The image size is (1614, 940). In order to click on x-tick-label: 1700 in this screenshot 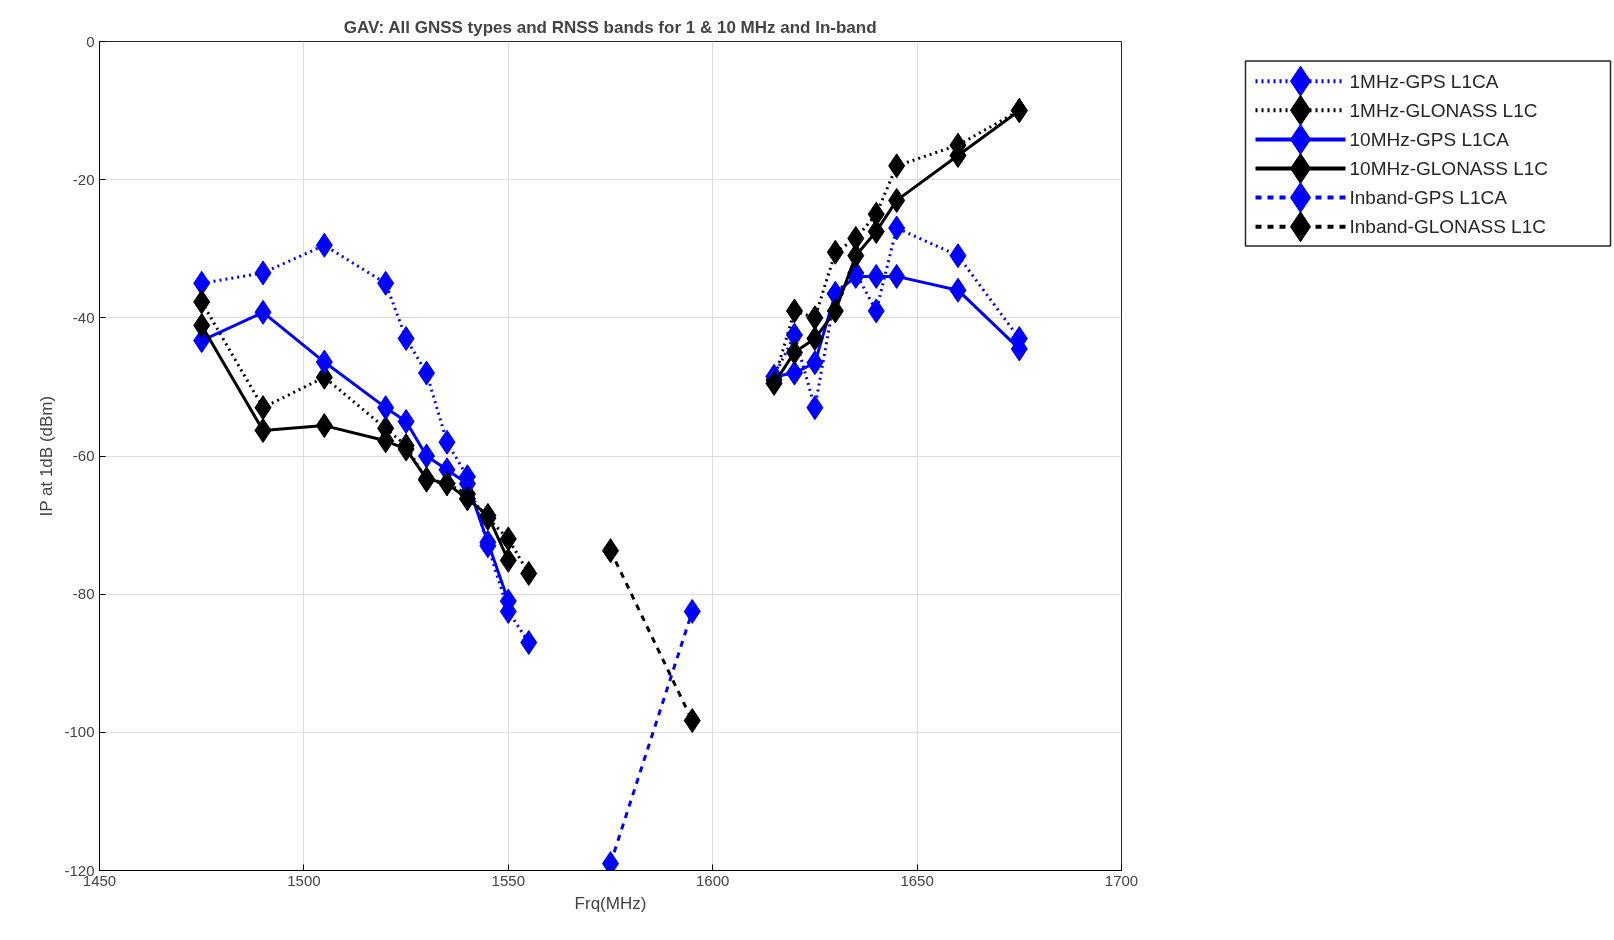, I will do `click(1121, 880)`.